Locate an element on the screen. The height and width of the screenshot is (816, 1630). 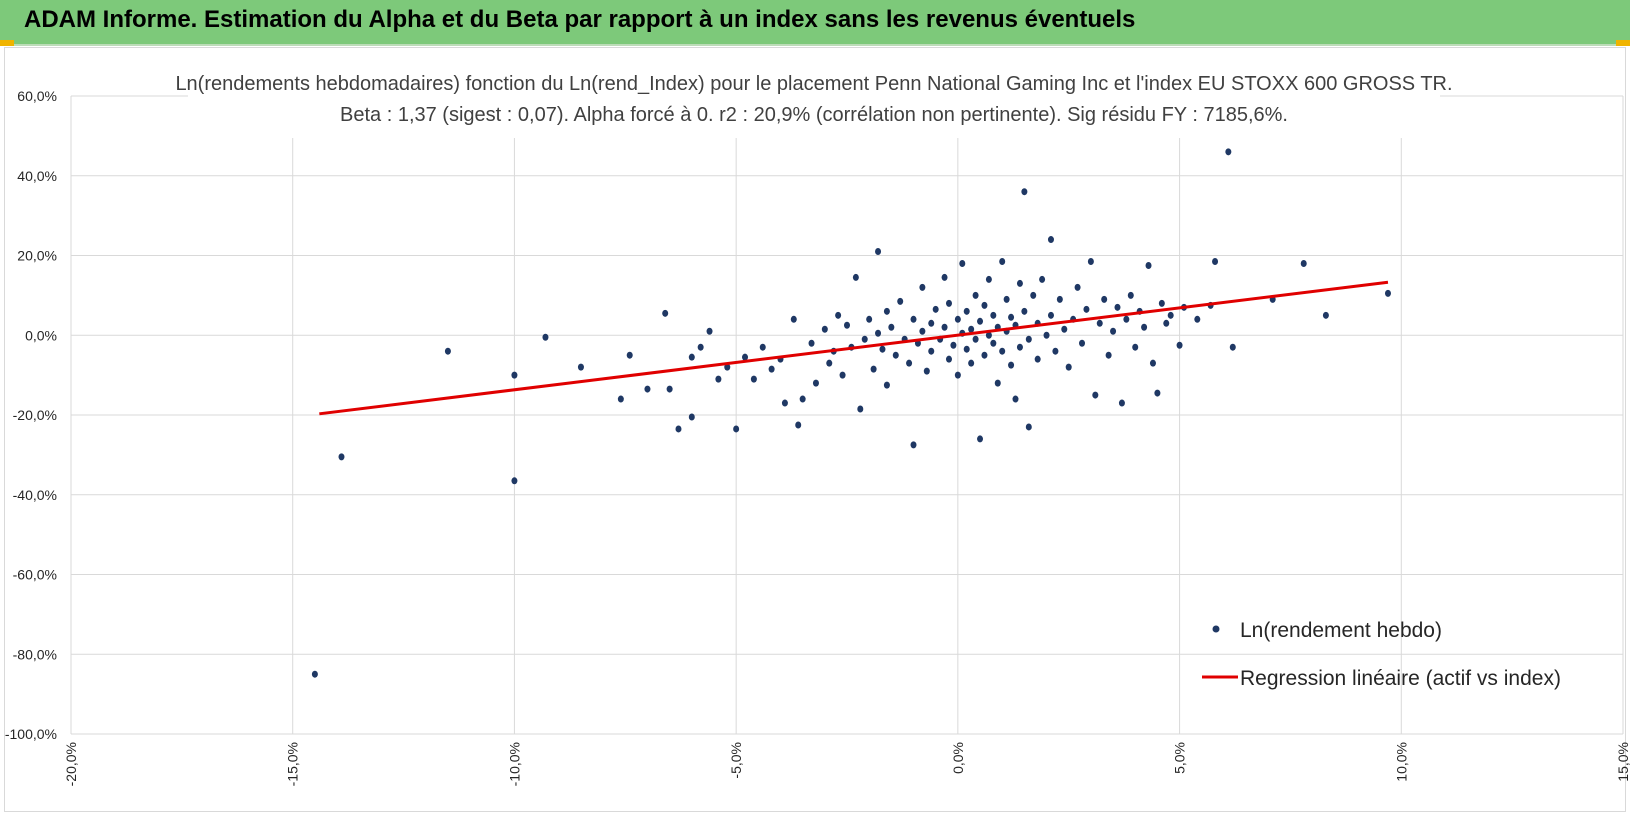
regression-line is located at coordinates (854, 348).